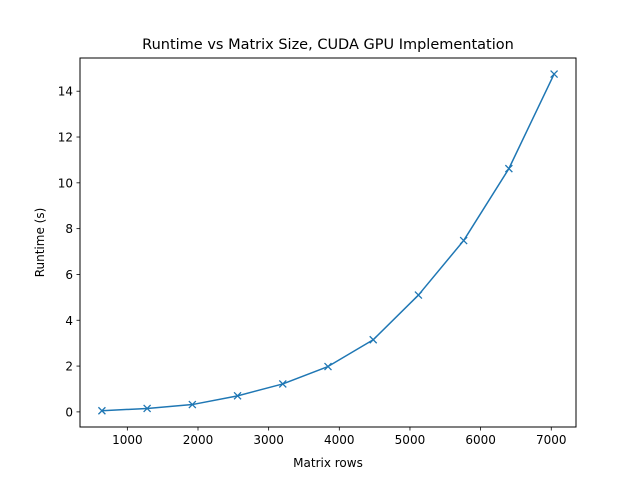 The width and height of the screenshot is (640, 480). I want to click on x-axis-label: Matrix rows, so click(328, 463).